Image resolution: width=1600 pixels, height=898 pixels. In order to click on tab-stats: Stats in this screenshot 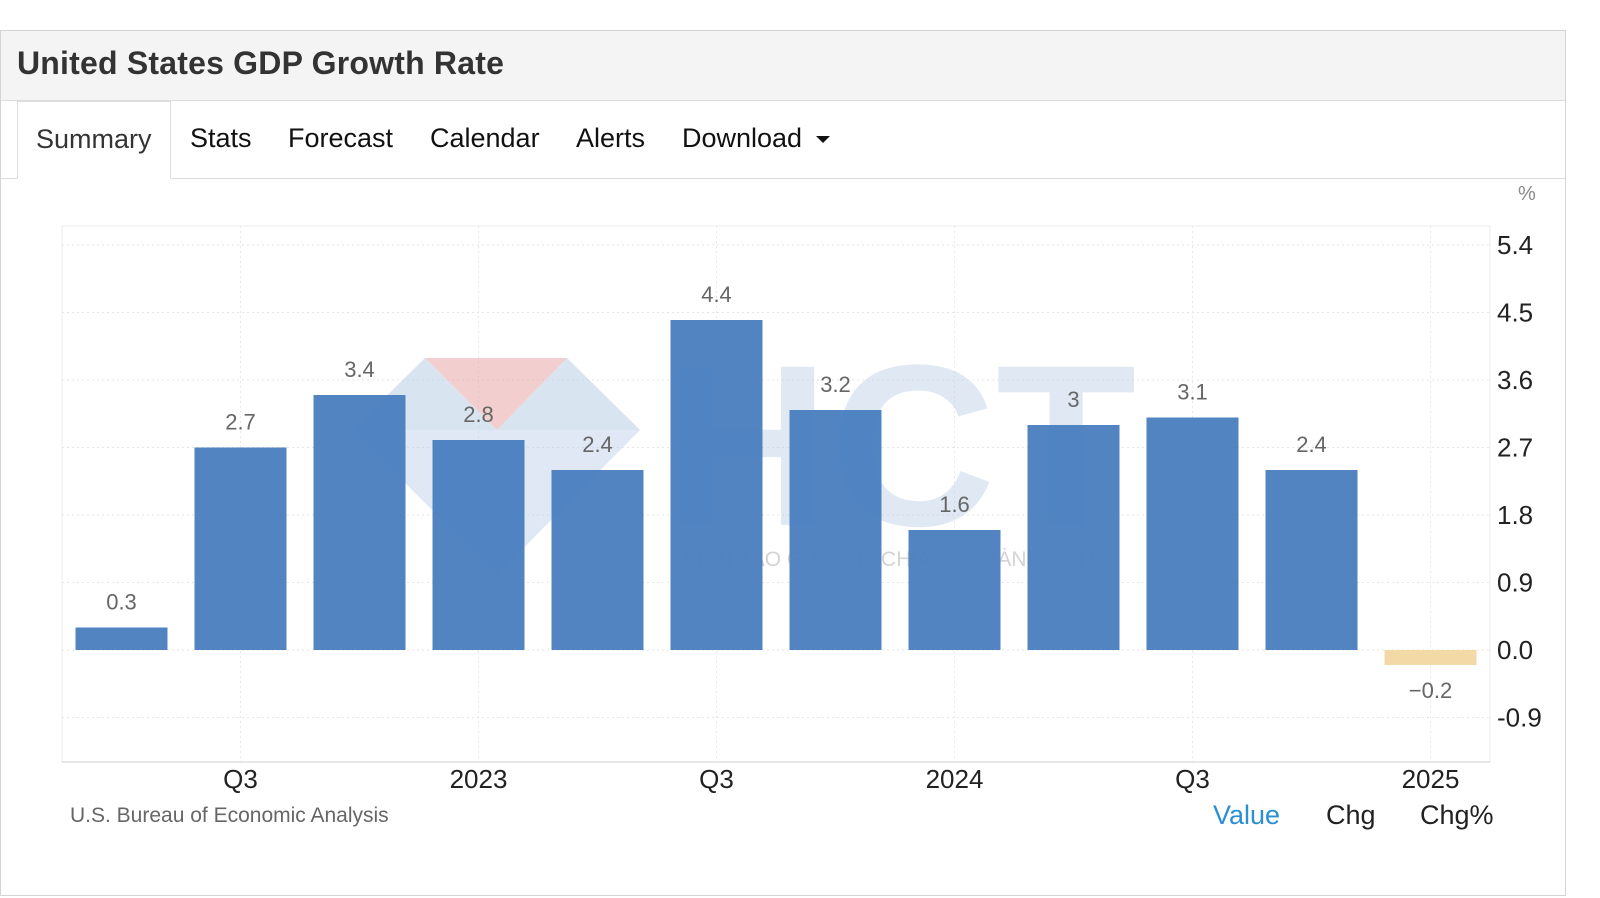, I will do `click(221, 138)`.